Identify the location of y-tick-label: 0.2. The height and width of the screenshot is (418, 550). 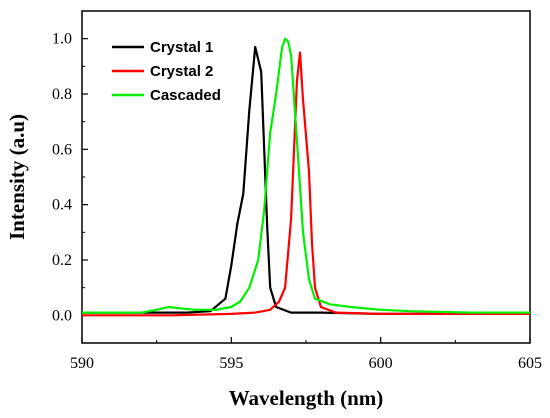
(62, 260).